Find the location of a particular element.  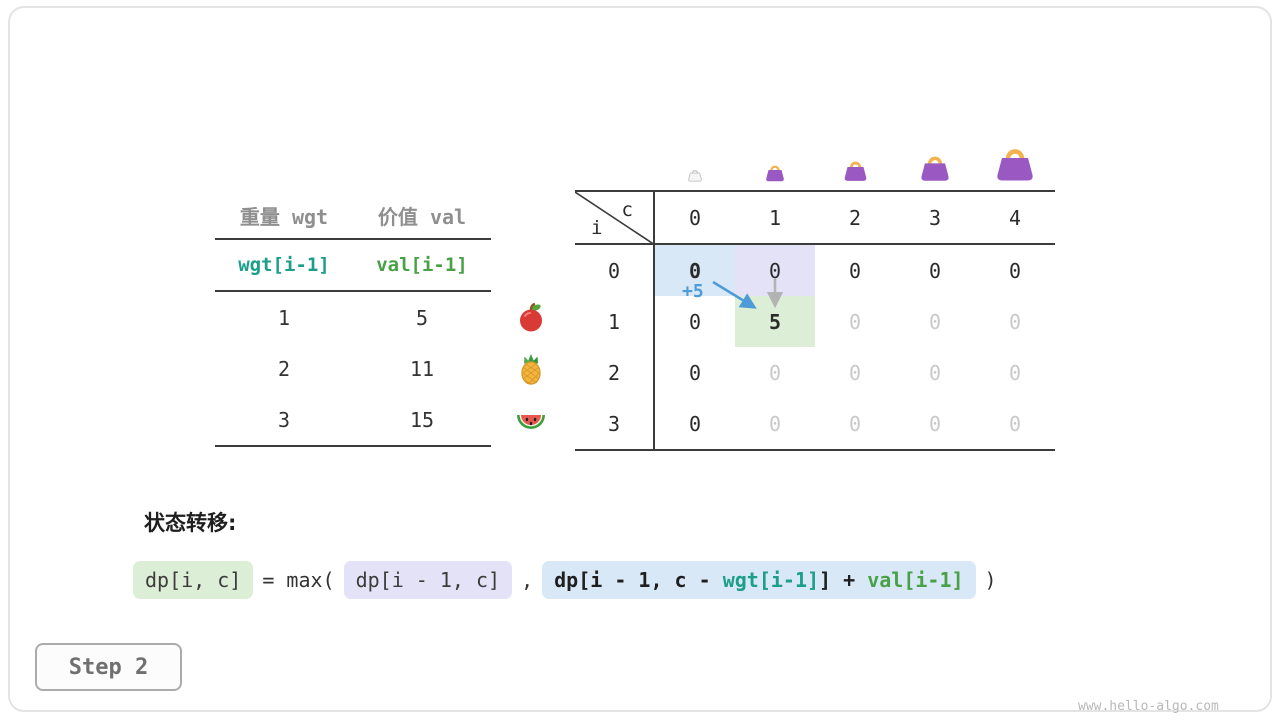

item-weight-value: 2 is located at coordinates (284, 368).